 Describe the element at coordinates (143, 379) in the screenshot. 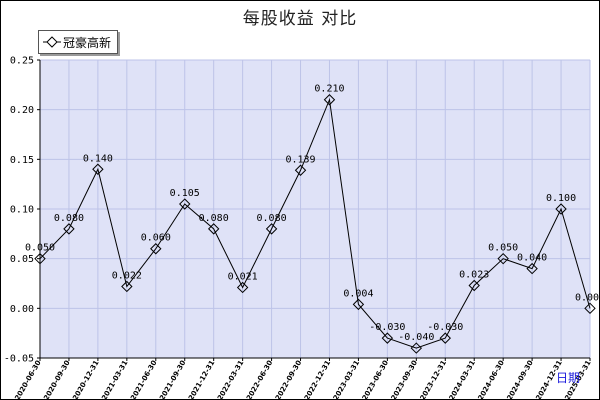

I see `x-tick-label: 2021-06-30` at that location.